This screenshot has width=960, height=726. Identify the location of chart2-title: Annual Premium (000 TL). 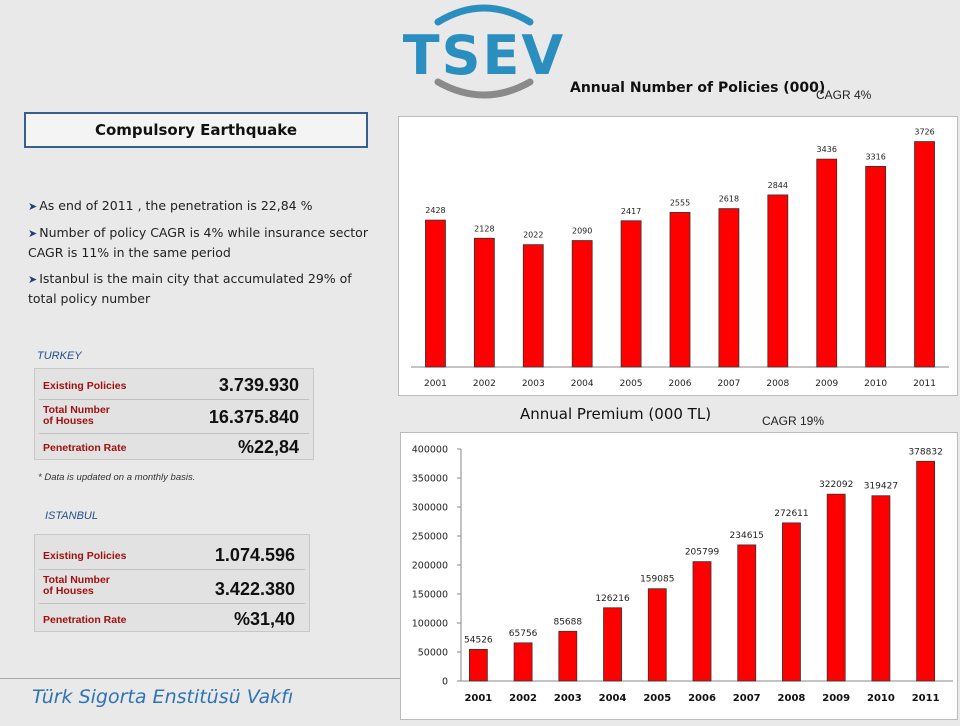
(616, 414).